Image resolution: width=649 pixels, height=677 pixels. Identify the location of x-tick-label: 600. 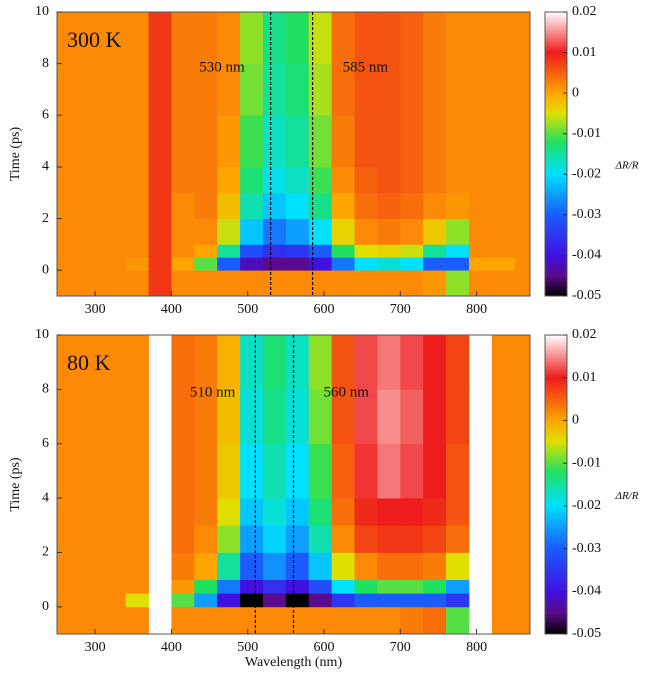
(324, 309).